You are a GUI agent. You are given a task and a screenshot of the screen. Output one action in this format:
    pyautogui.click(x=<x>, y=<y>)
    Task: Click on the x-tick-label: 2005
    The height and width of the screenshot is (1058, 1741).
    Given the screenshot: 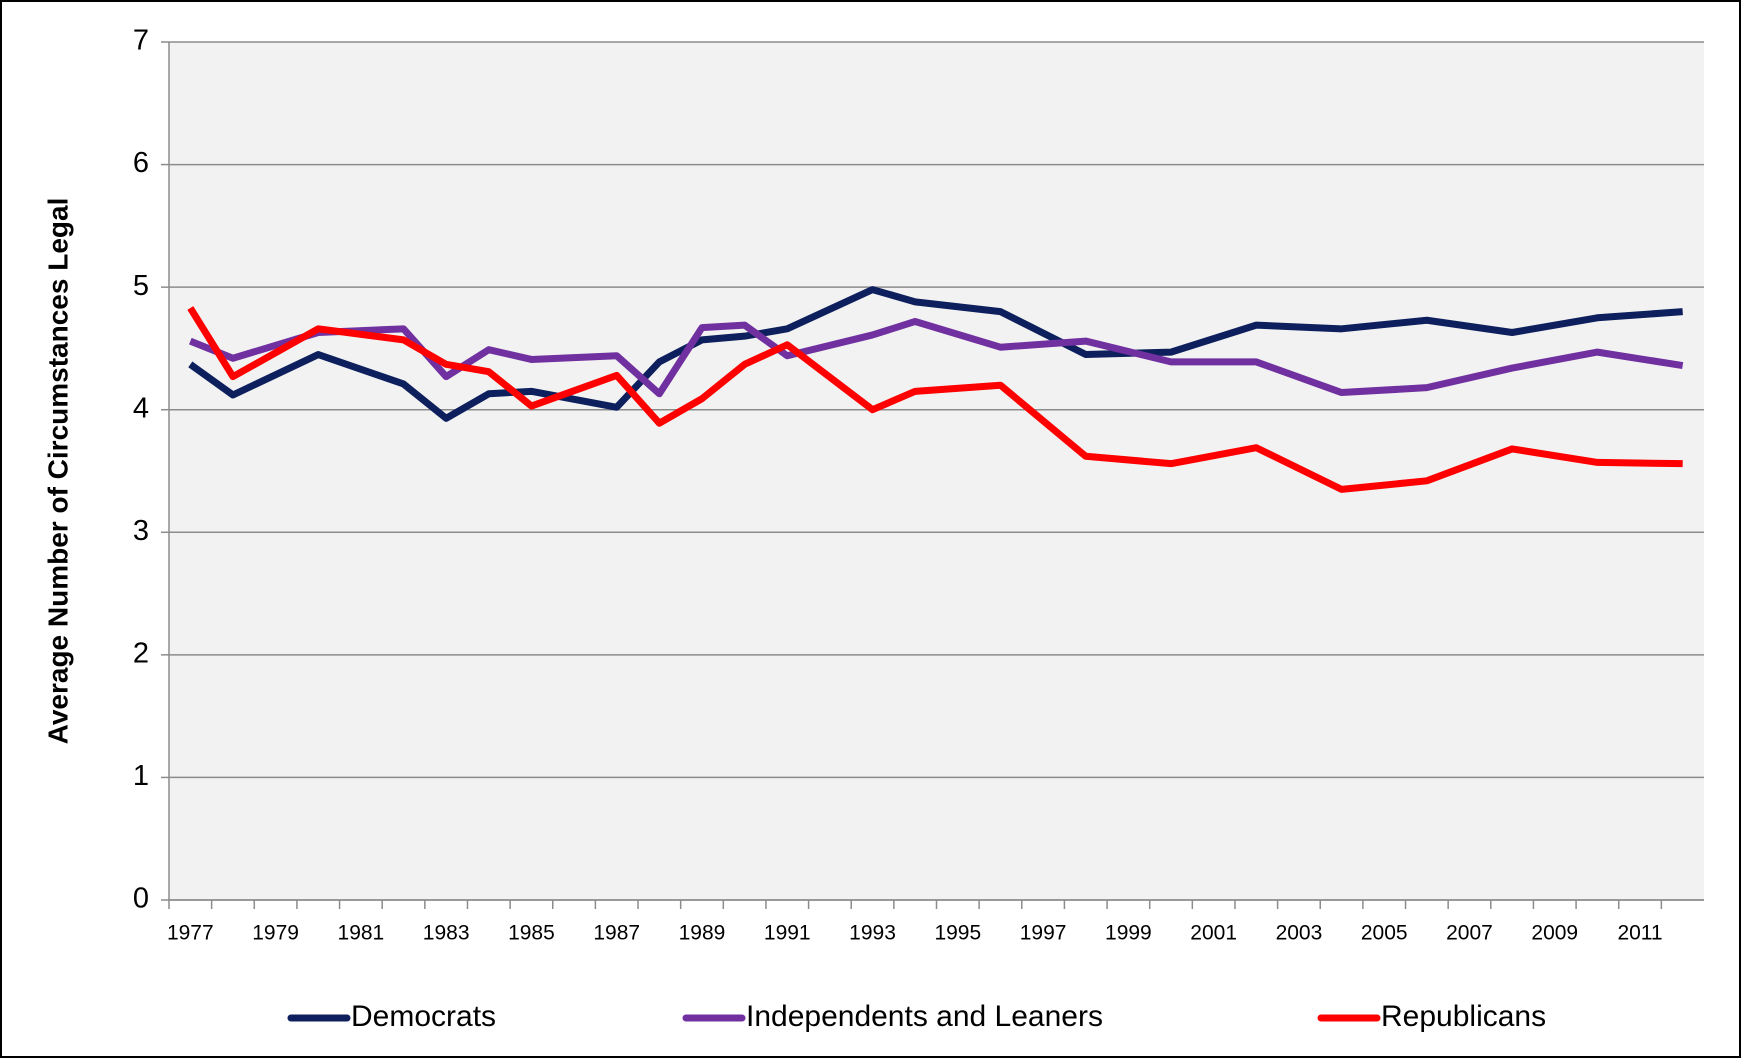 What is the action you would take?
    pyautogui.click(x=1384, y=933)
    